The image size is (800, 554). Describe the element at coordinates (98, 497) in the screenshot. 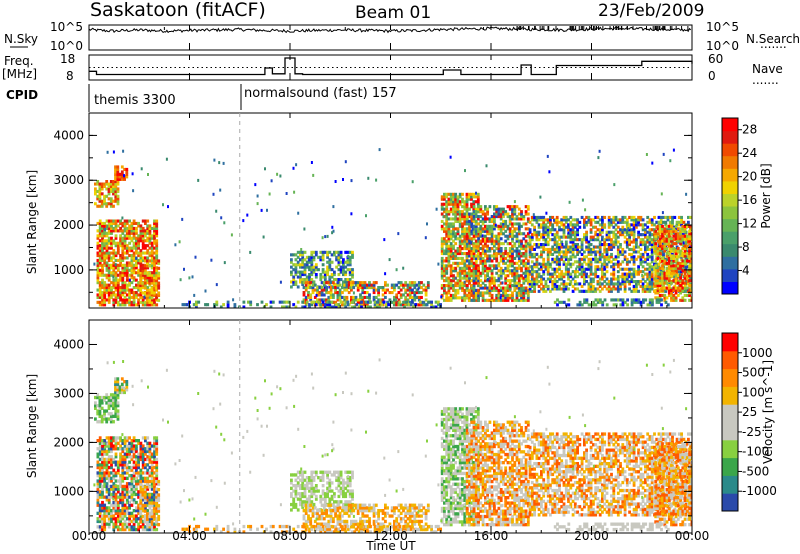

I see `velocity-cell` at that location.